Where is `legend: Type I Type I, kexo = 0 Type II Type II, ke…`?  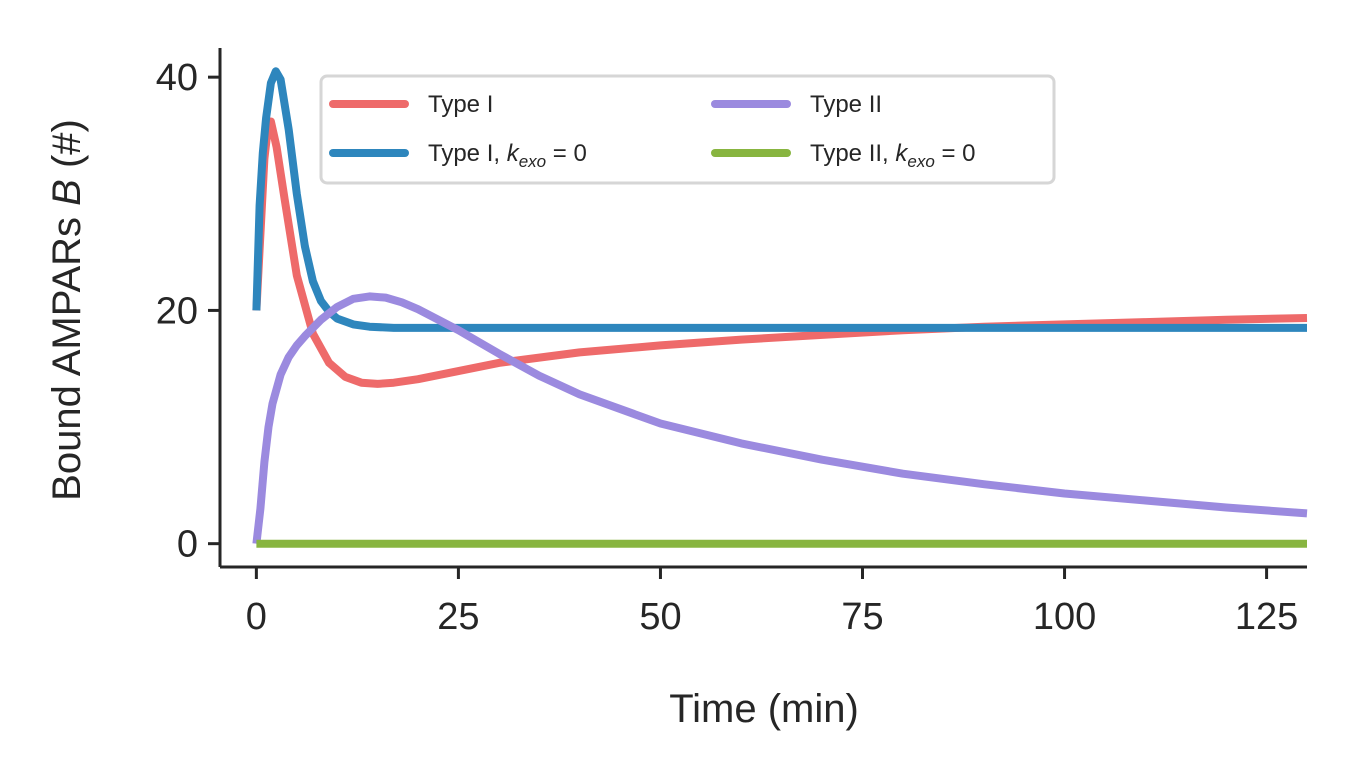 legend: Type I Type I, kexo = 0 Type II Type II, ke… is located at coordinates (687, 129).